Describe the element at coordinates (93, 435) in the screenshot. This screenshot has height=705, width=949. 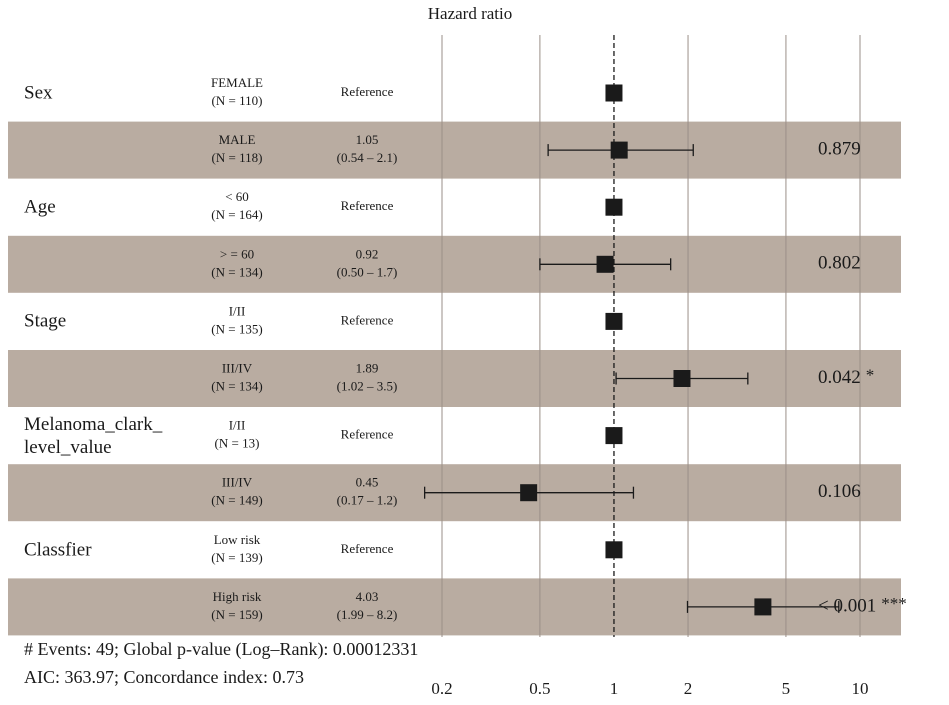
I see `variable-label: Melanoma_clark_ level_value` at that location.